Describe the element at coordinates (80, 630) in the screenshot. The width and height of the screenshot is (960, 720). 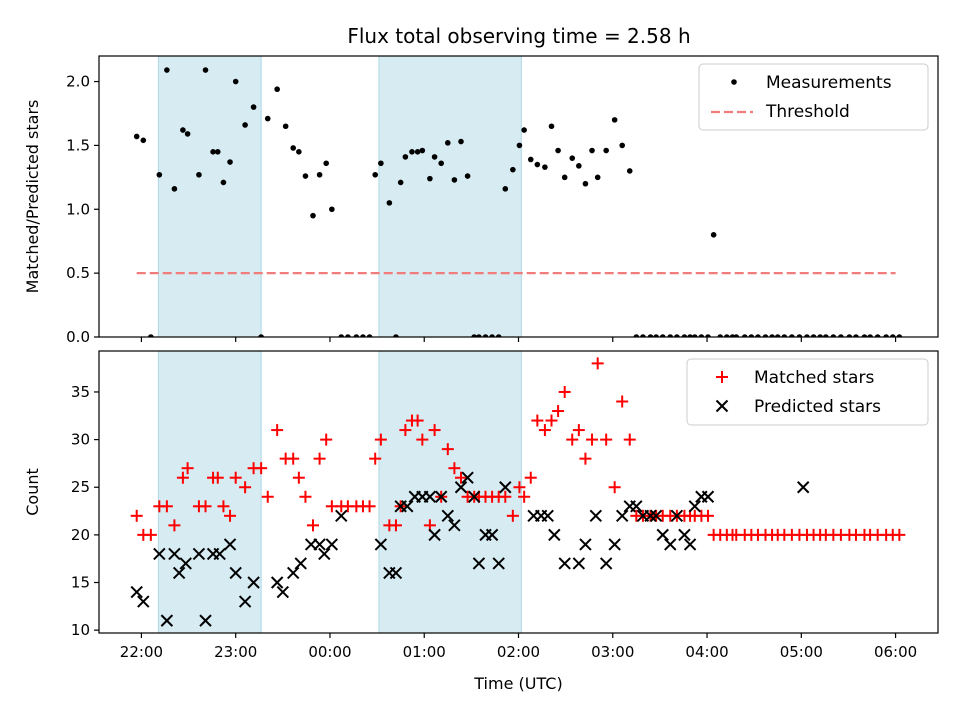
I see `y-tick-label: 10` at that location.